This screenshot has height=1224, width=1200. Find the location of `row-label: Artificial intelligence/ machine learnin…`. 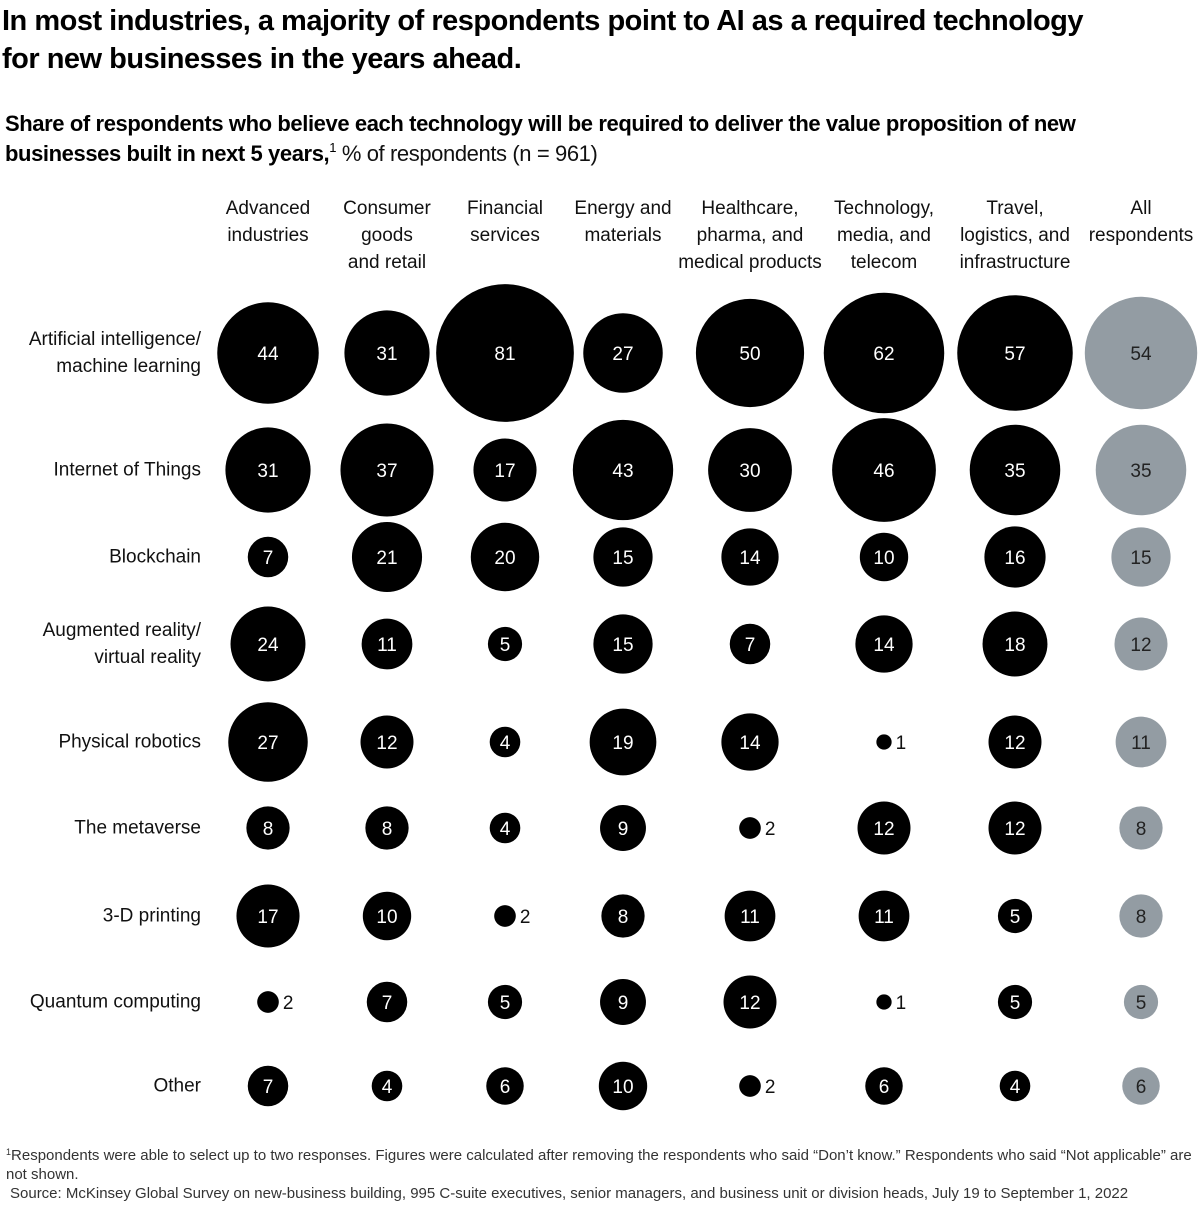

row-label: Artificial intelligence/ machine learnin… is located at coordinates (114, 353).